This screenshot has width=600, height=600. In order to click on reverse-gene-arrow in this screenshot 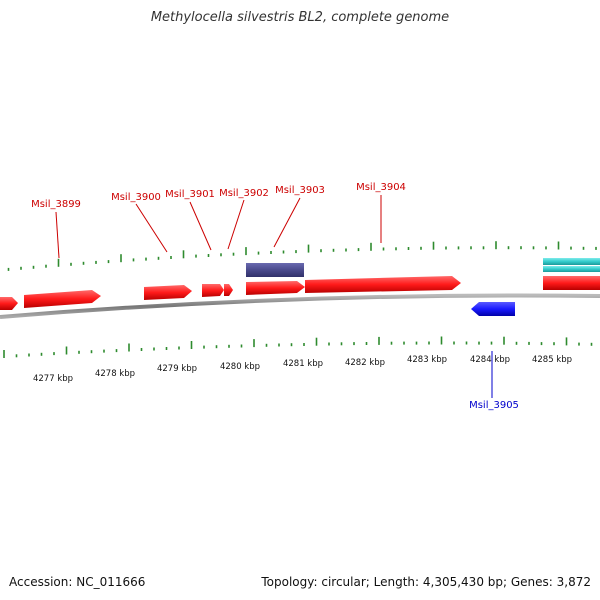, I will do `click(493, 309)`.